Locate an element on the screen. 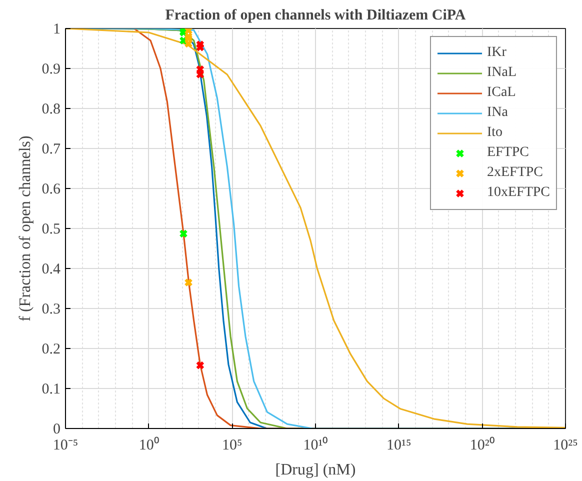  legend-label: ICaL is located at coordinates (501, 93).